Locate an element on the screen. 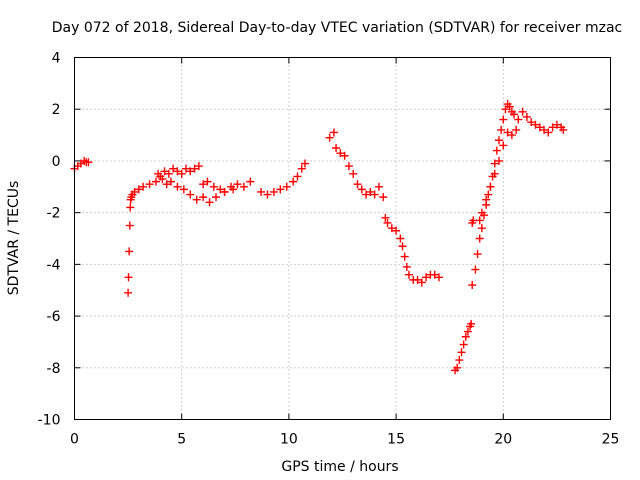  x-tick-label: 15 is located at coordinates (396, 440).